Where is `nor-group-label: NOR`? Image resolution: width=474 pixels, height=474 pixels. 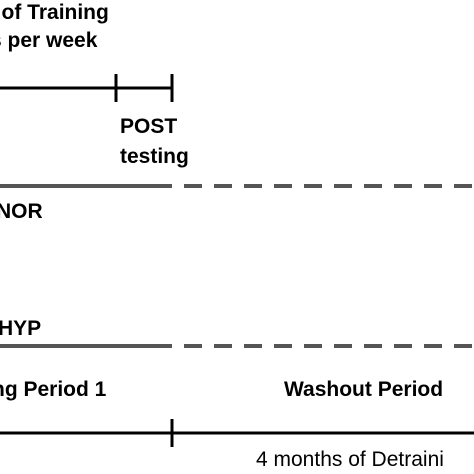
nor-group-label: NOR is located at coordinates (21, 211).